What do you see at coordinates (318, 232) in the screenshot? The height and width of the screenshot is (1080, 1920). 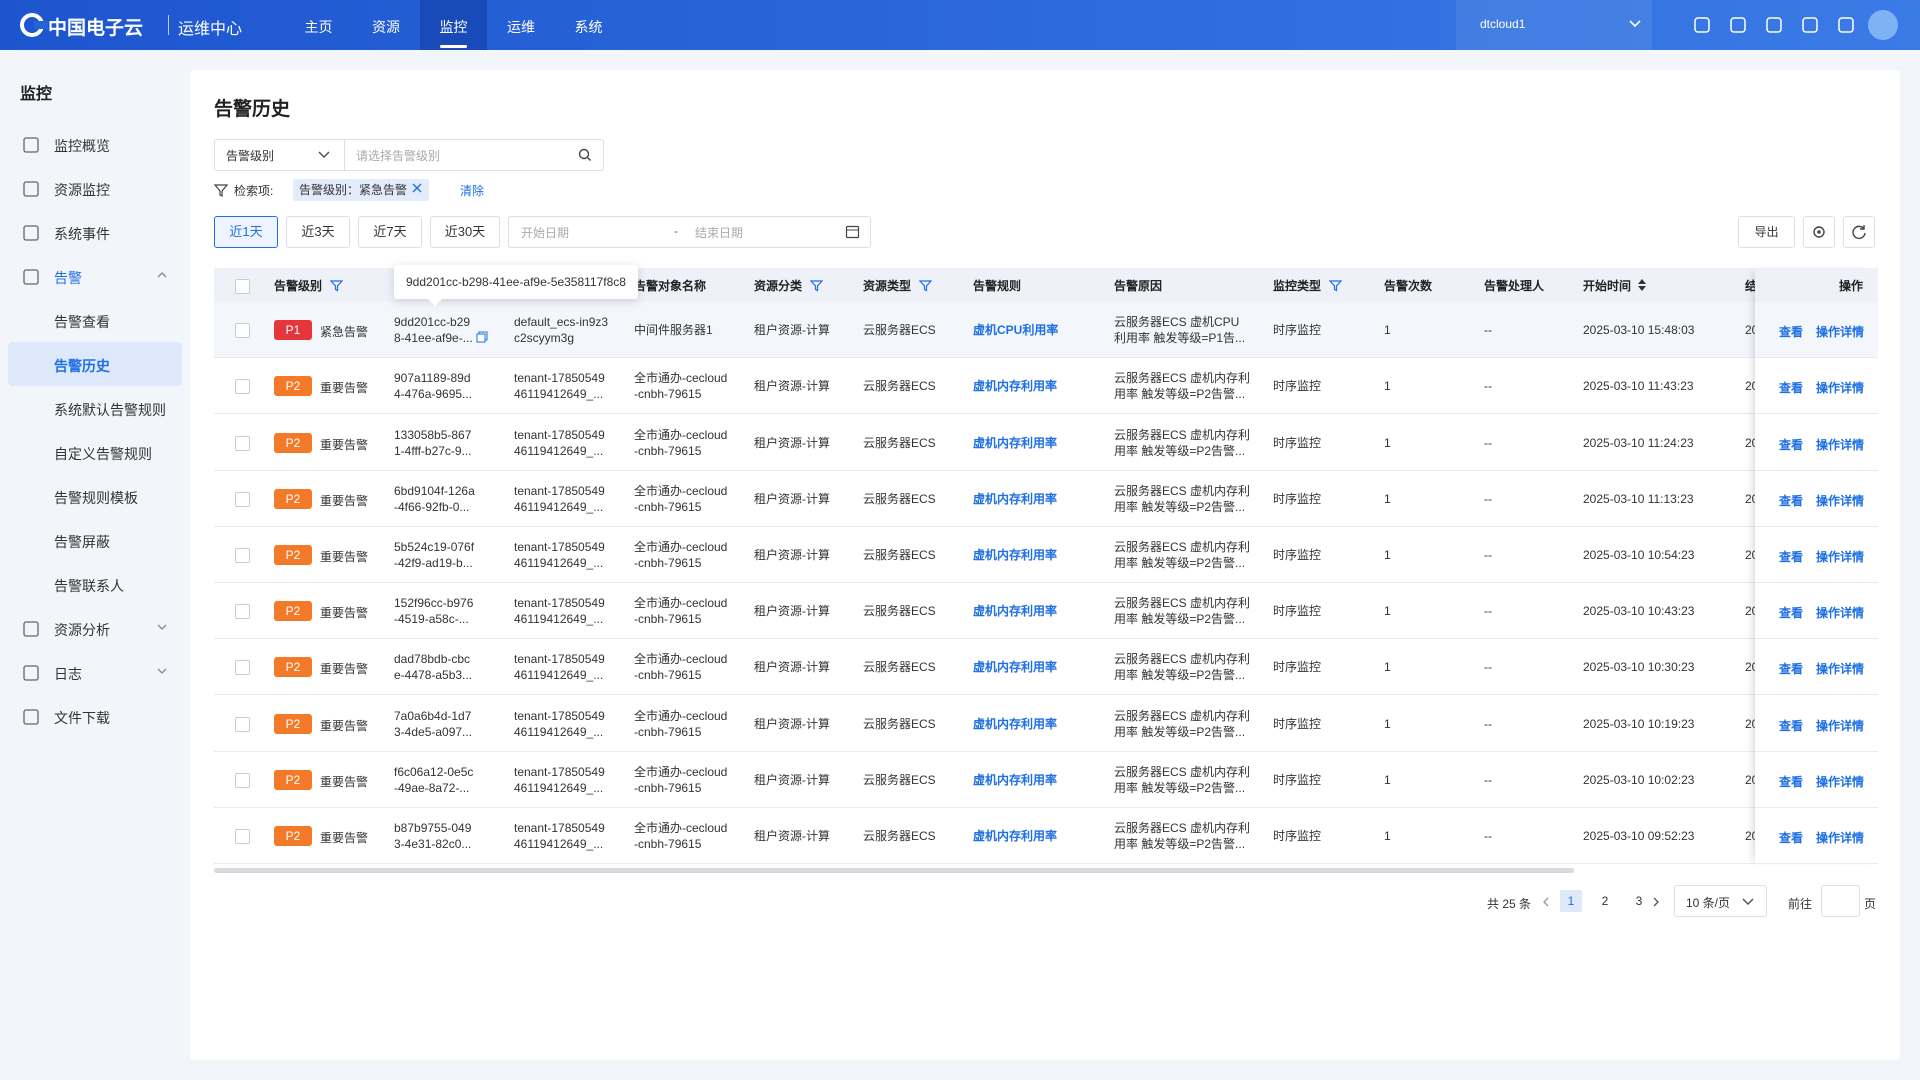 I see `time-button: 近3天` at bounding box center [318, 232].